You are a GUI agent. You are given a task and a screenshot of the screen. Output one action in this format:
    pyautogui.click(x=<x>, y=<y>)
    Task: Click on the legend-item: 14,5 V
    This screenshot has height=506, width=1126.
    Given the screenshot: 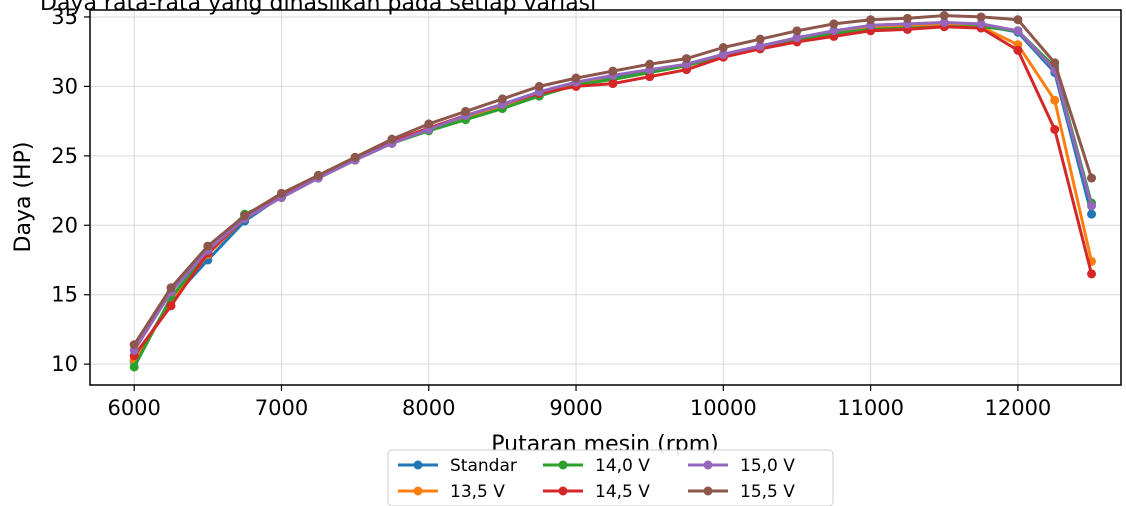 What is the action you would take?
    pyautogui.click(x=596, y=492)
    